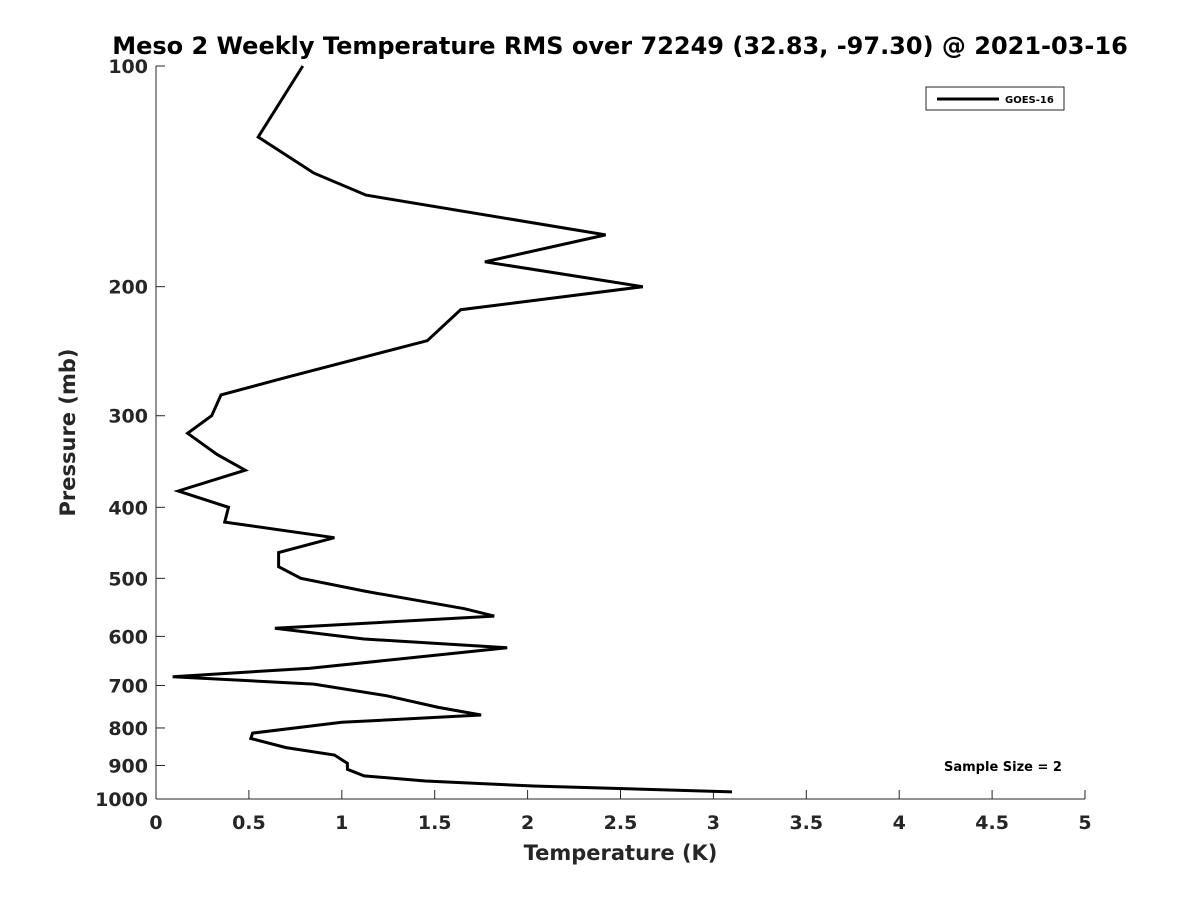 This screenshot has width=1200, height=905. I want to click on x-tick-label: 4.5, so click(992, 823).